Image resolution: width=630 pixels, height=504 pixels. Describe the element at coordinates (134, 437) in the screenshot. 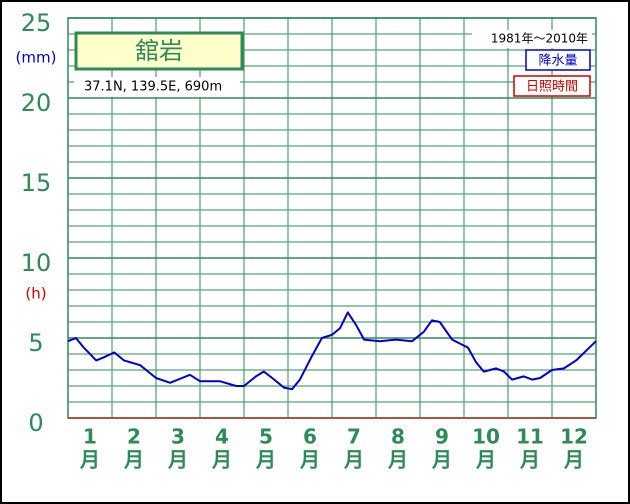

I see `x-tick-label: 2` at that location.